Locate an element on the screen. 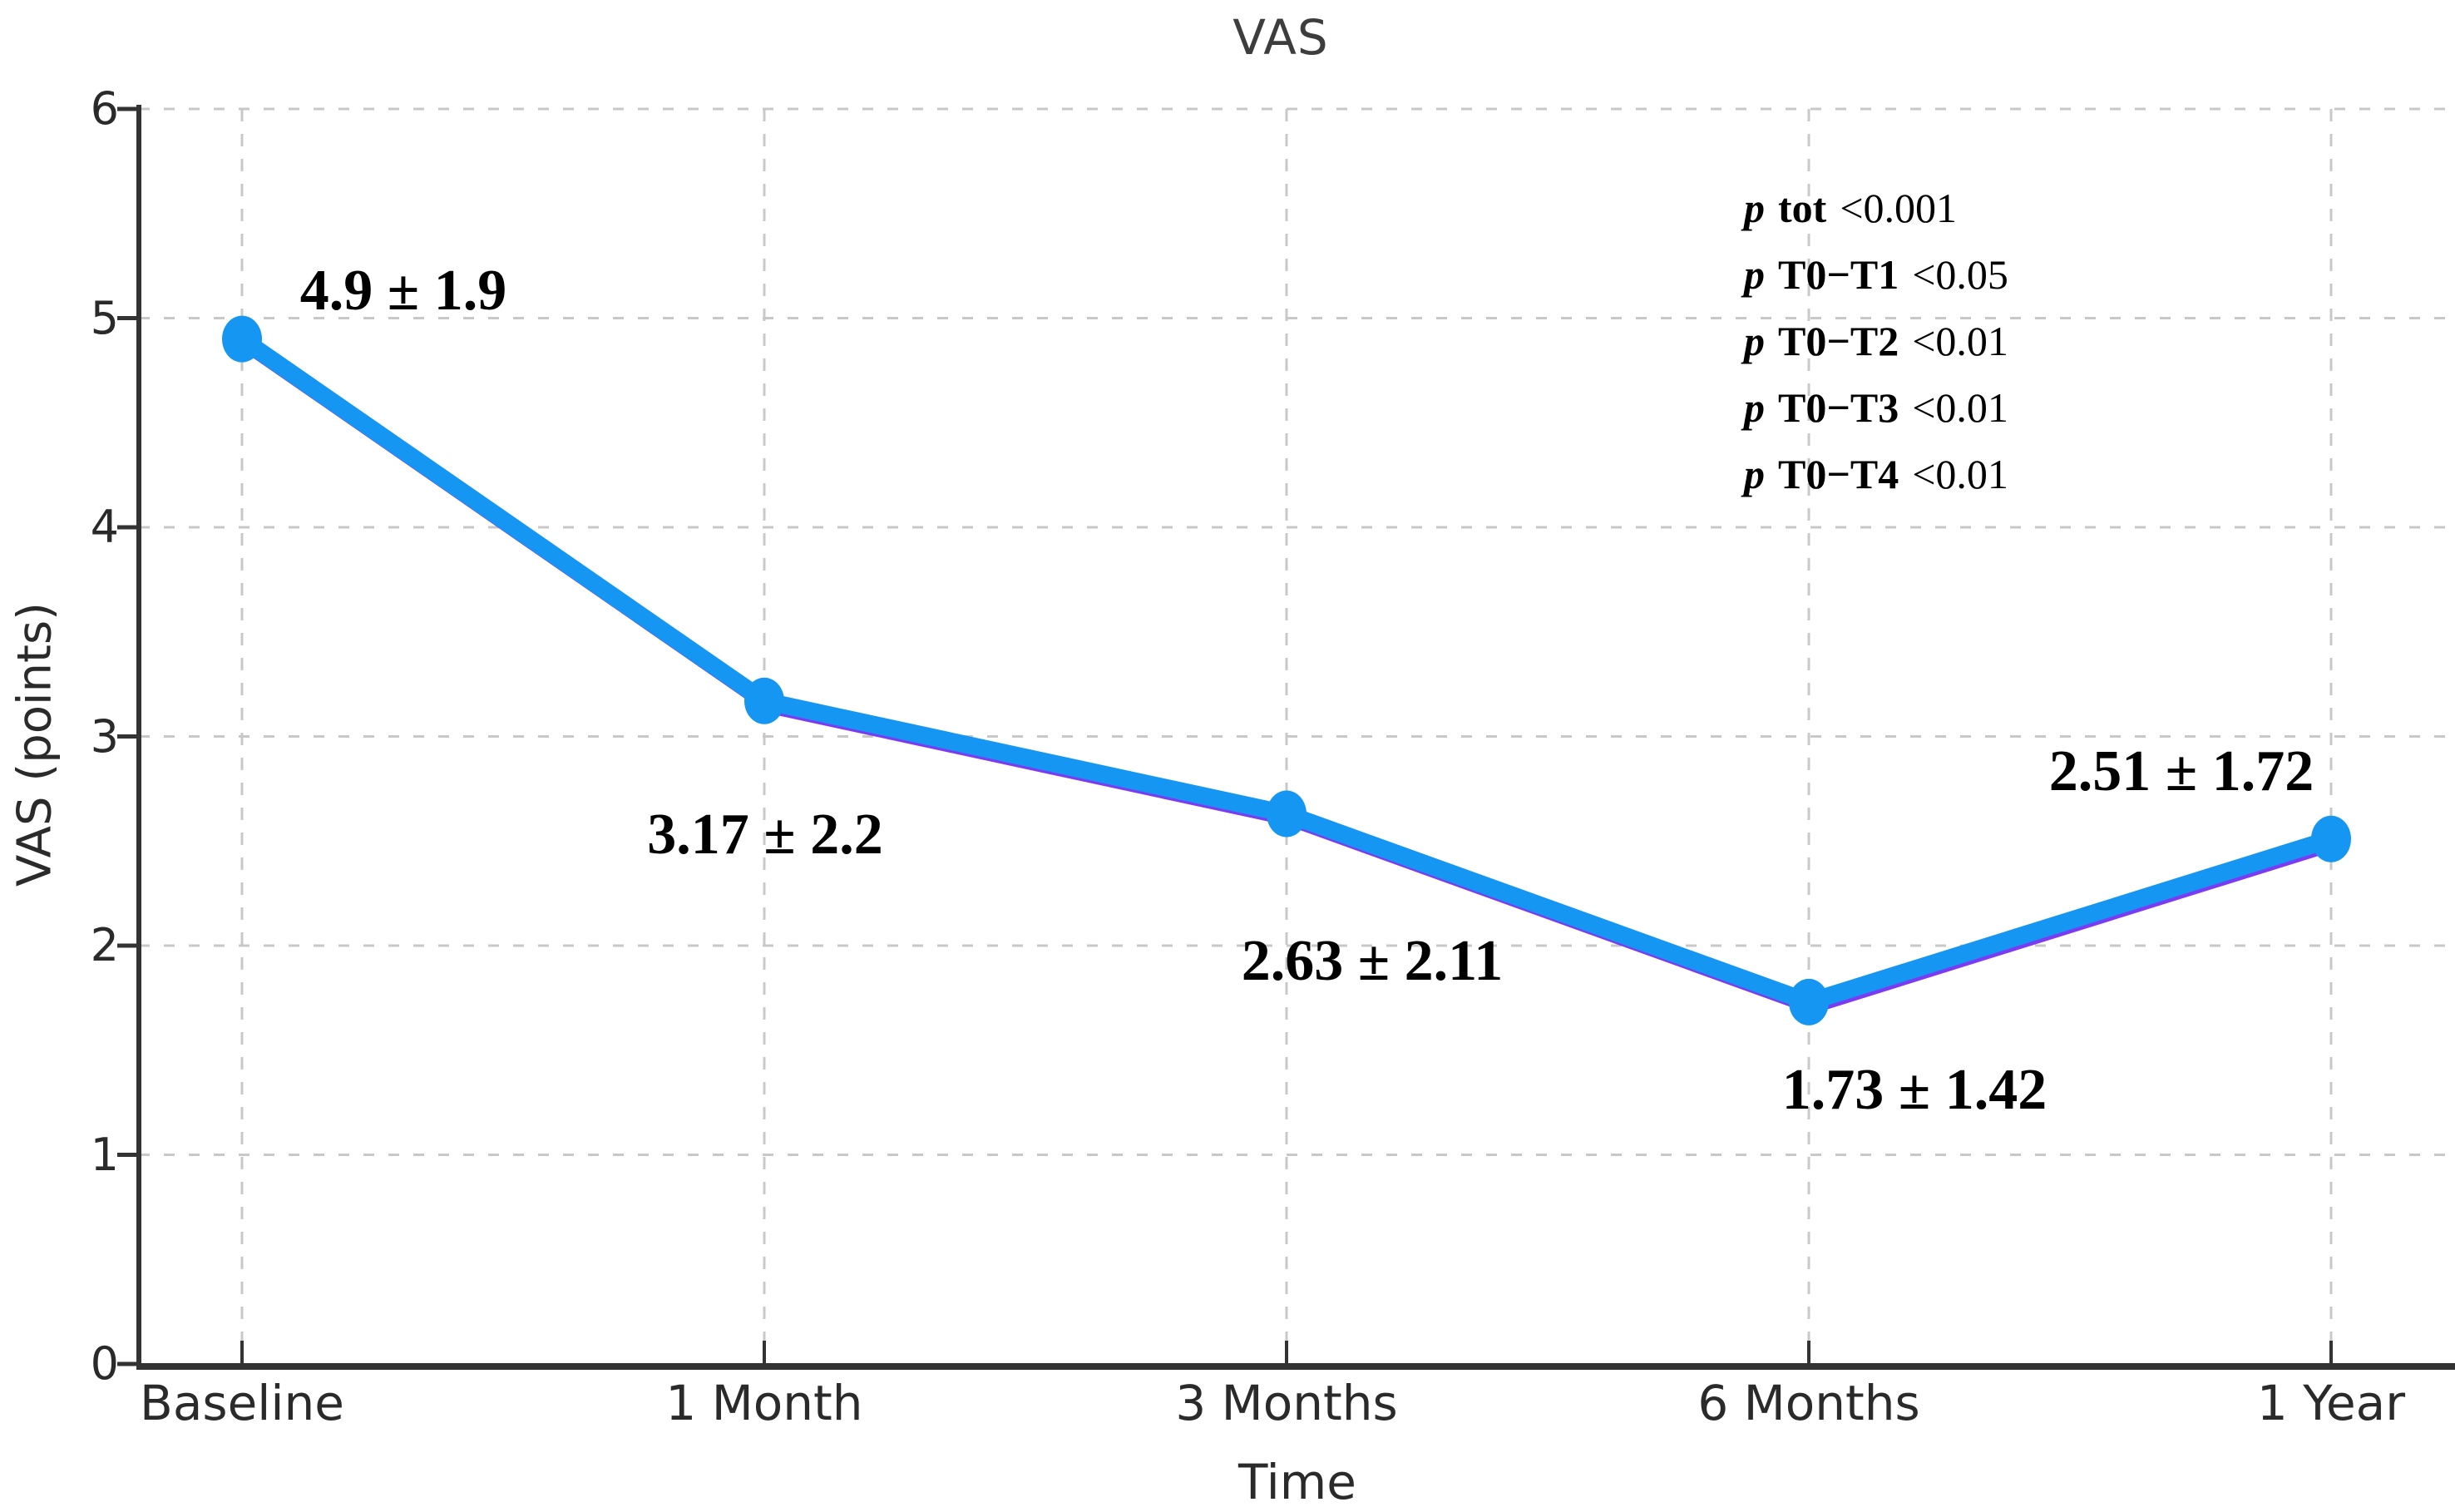 The height and width of the screenshot is (1512, 2455). p-comparison-label: T0−T4 is located at coordinates (1838, 474).